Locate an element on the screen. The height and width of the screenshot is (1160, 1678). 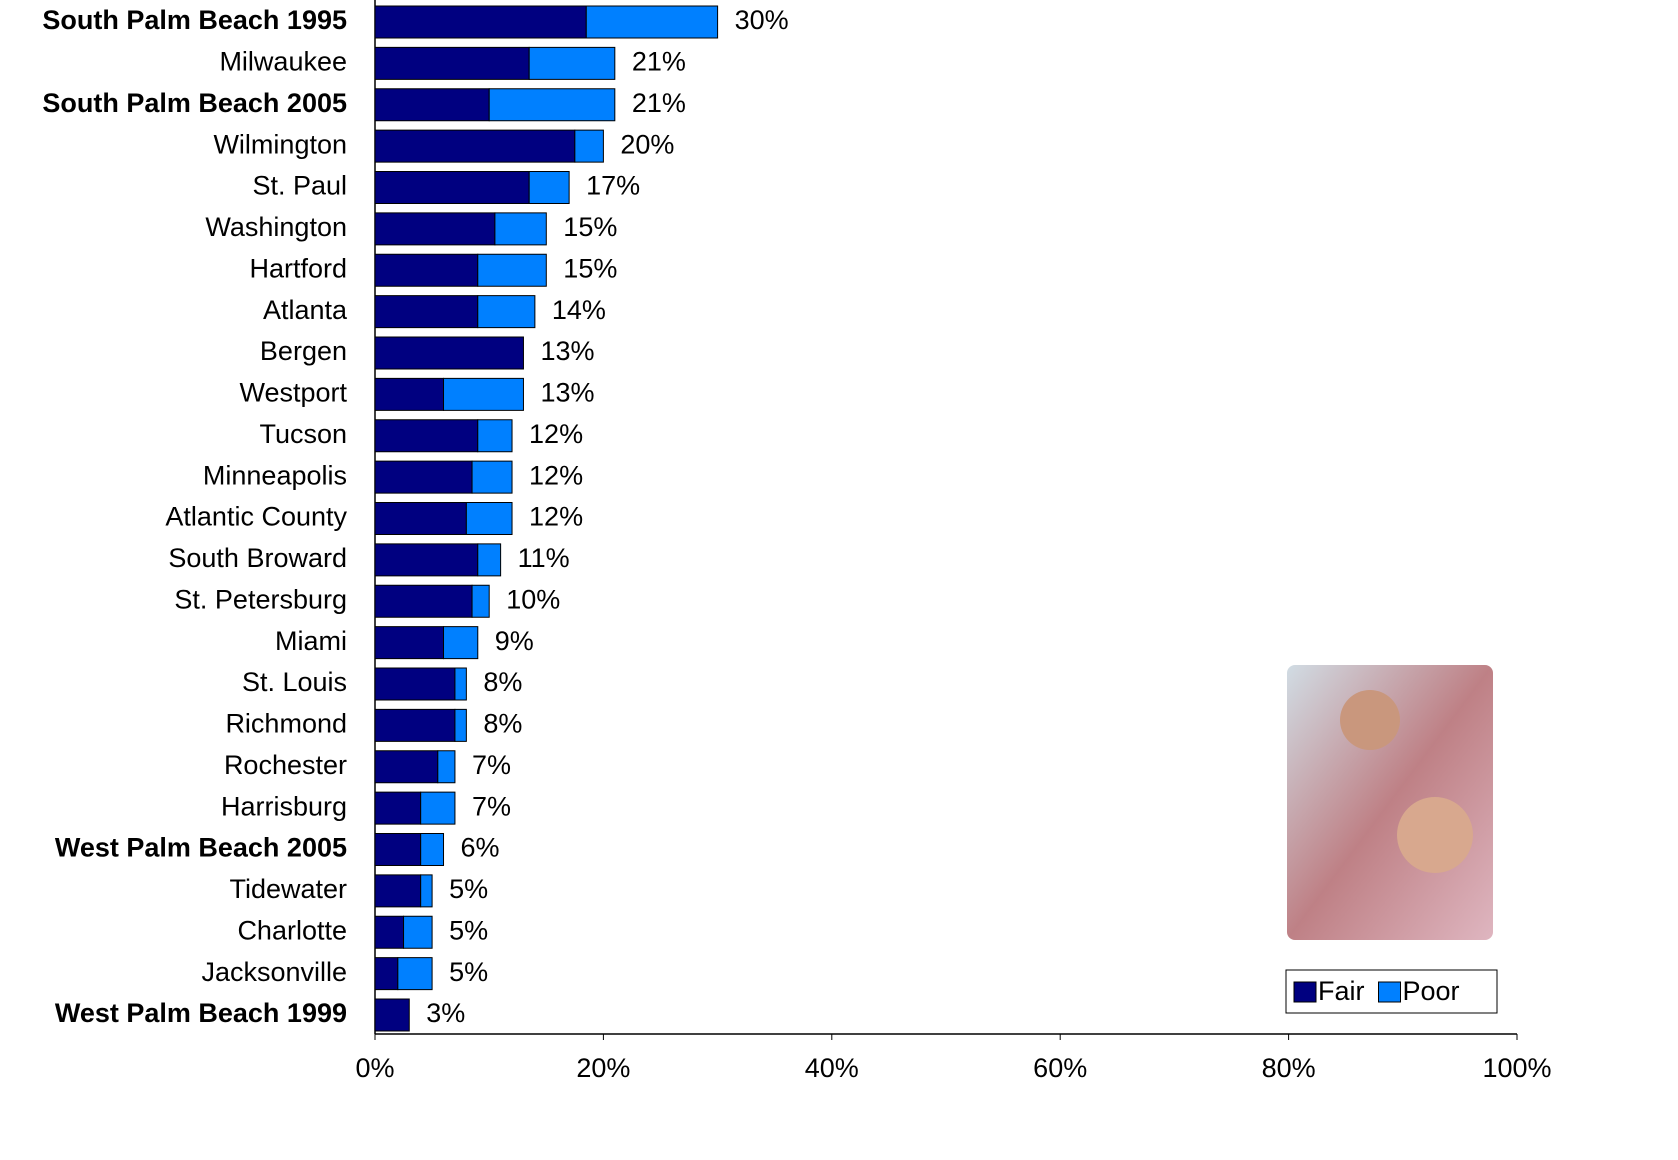
legend-label: Poor is located at coordinates (1431, 991).